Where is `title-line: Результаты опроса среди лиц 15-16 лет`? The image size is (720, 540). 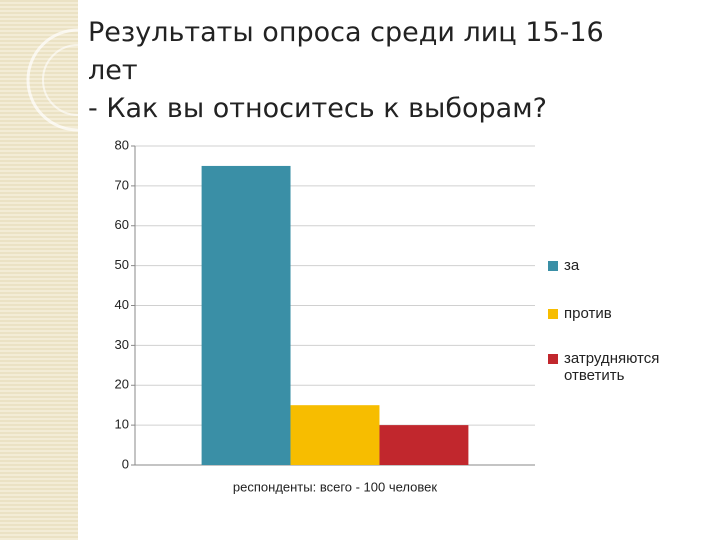
title-line: Результаты опроса среди лиц 15-16 лет is located at coordinates (346, 51).